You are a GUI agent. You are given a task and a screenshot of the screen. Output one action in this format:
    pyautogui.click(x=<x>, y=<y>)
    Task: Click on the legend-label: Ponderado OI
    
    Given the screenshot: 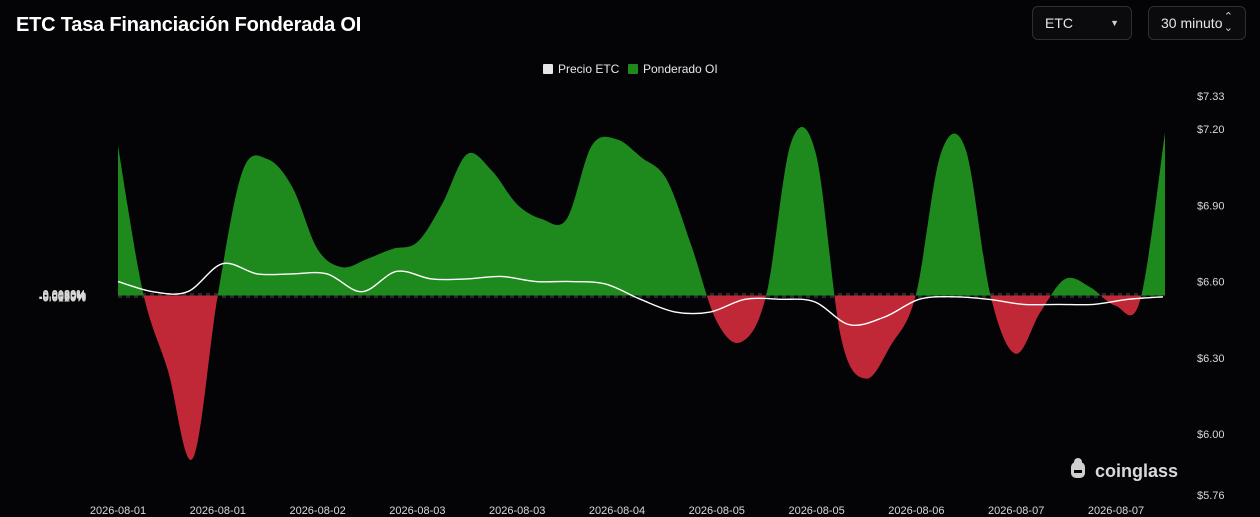 What is the action you would take?
    pyautogui.click(x=680, y=69)
    